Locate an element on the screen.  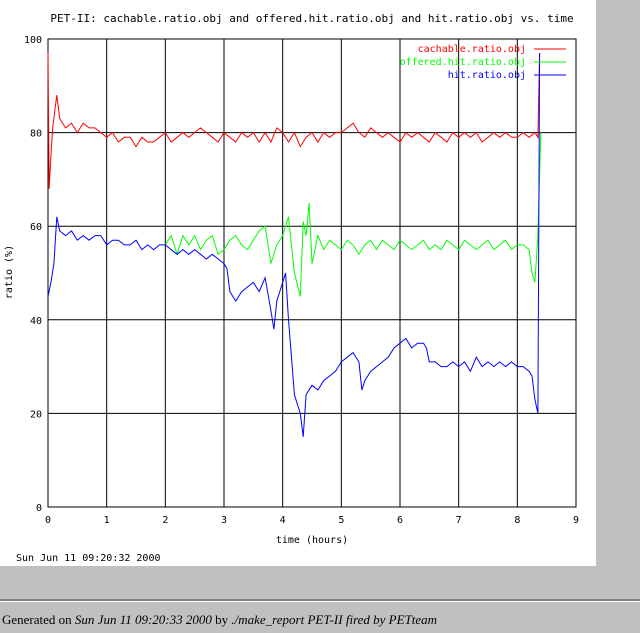
chart-timestamp: Sun Jun 11 09:20:32 2000 is located at coordinates (88, 558).